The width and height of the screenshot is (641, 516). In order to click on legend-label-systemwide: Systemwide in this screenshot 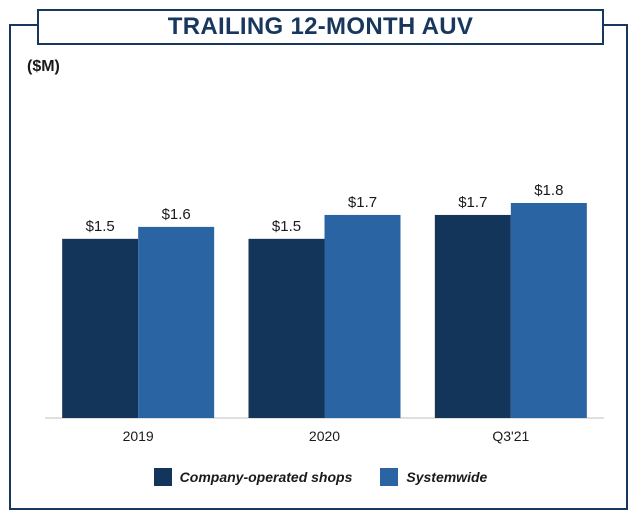, I will do `click(447, 477)`.